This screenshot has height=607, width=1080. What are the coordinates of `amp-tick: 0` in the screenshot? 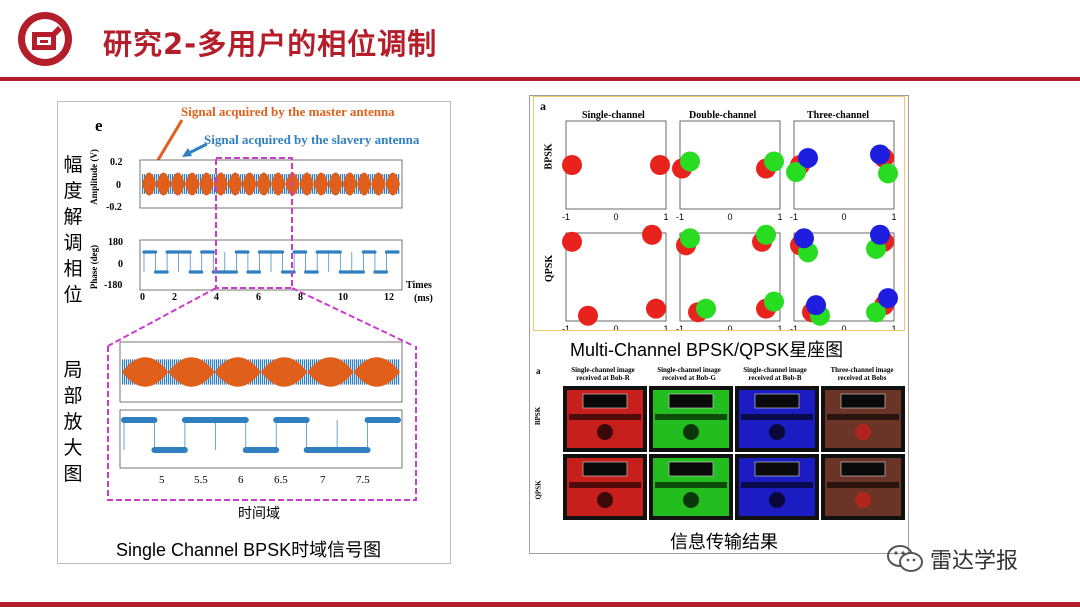 It's located at (118, 185).